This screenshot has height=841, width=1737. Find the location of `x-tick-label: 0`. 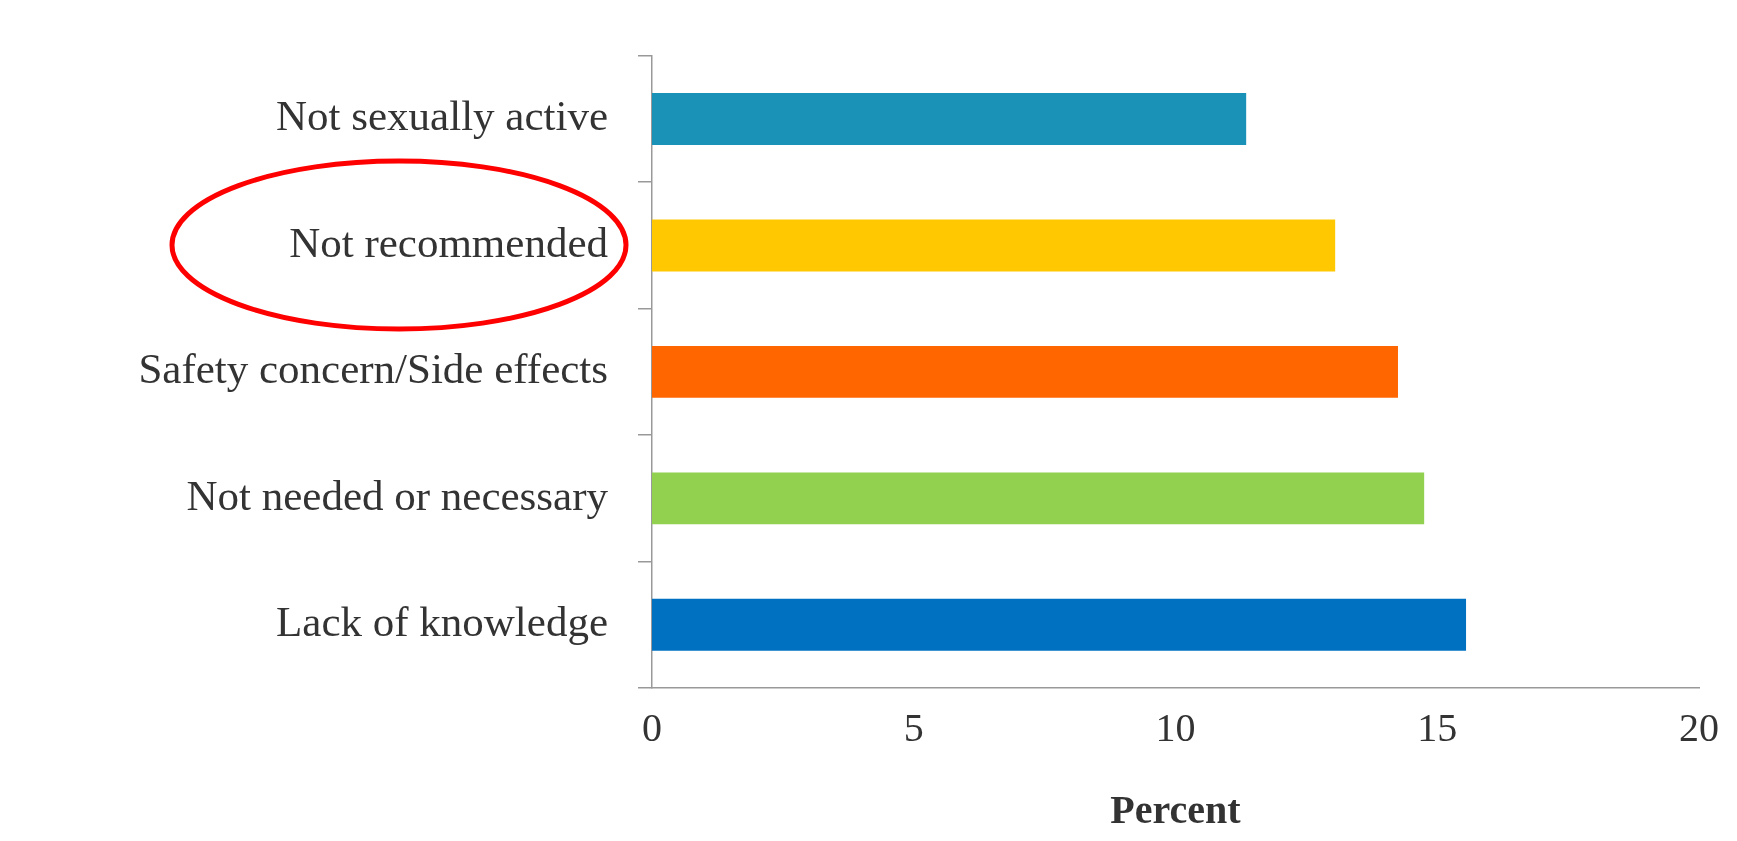

x-tick-label: 0 is located at coordinates (652, 727).